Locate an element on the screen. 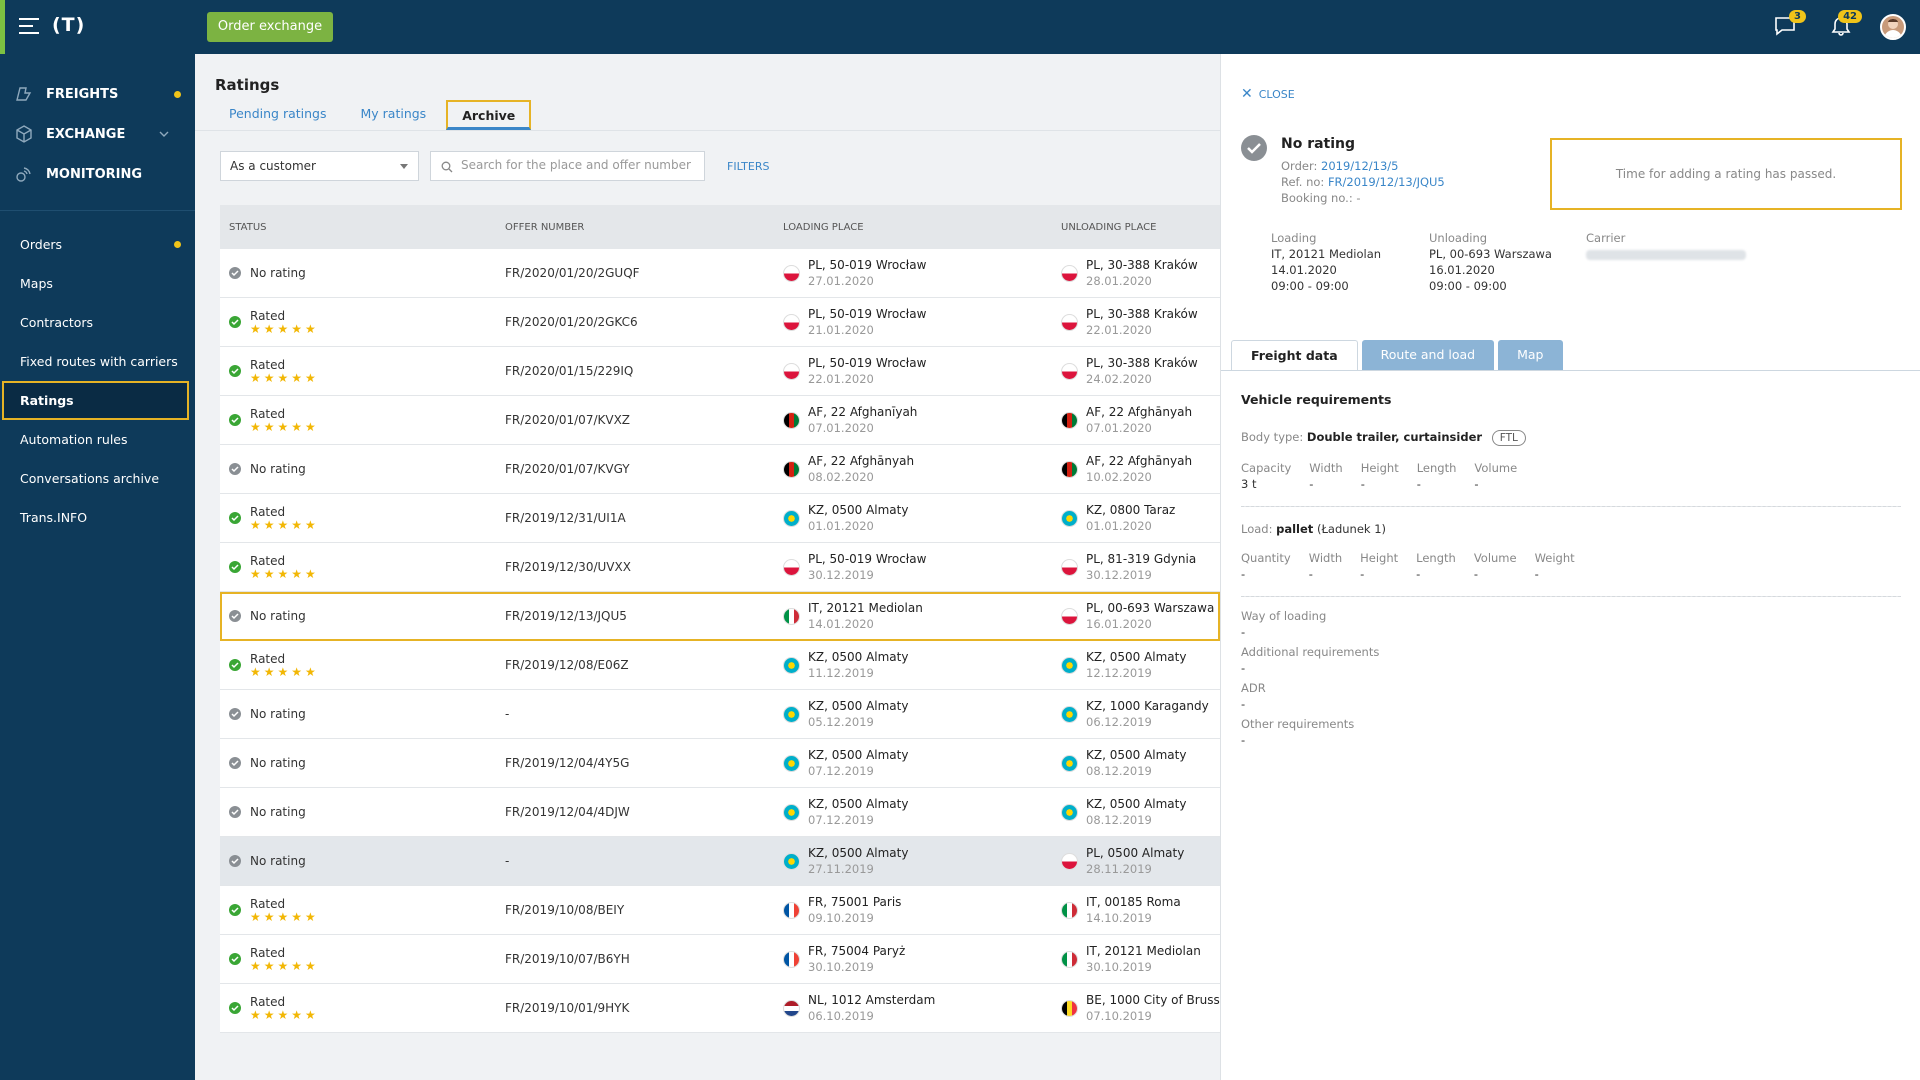 This screenshot has width=1920, height=1080. tab-archive: Archive is located at coordinates (489, 115).